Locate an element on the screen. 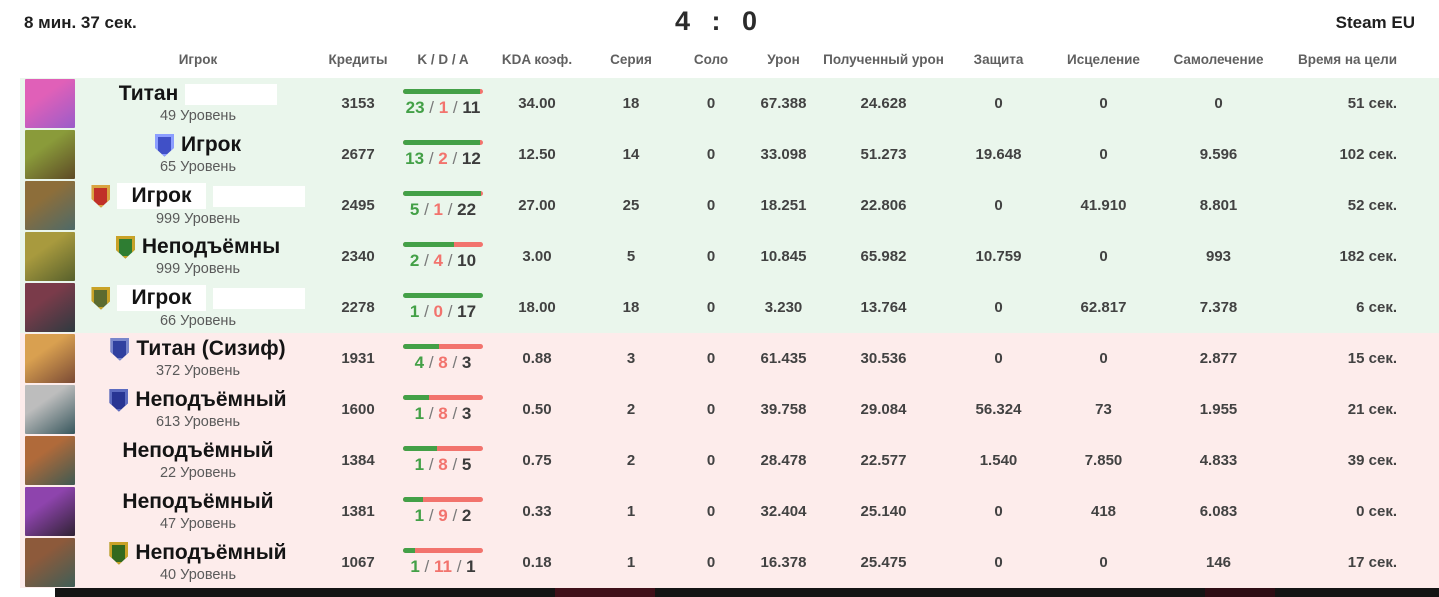 Image resolution: width=1439 pixels, height=597 pixels. damage-taken-value: 51.273 is located at coordinates (883, 154).